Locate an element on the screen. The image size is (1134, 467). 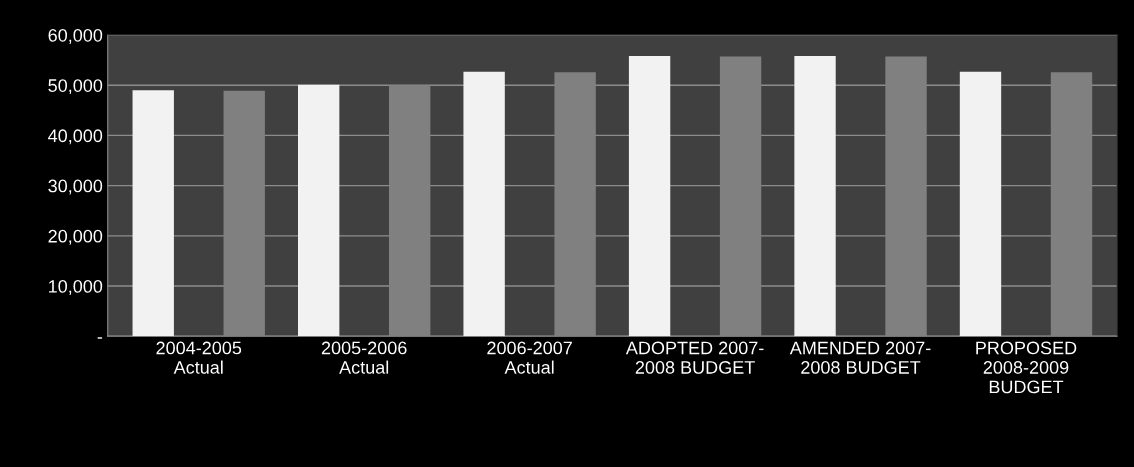
x-tick-label: 2005-2006 Actual is located at coordinates (364, 357).